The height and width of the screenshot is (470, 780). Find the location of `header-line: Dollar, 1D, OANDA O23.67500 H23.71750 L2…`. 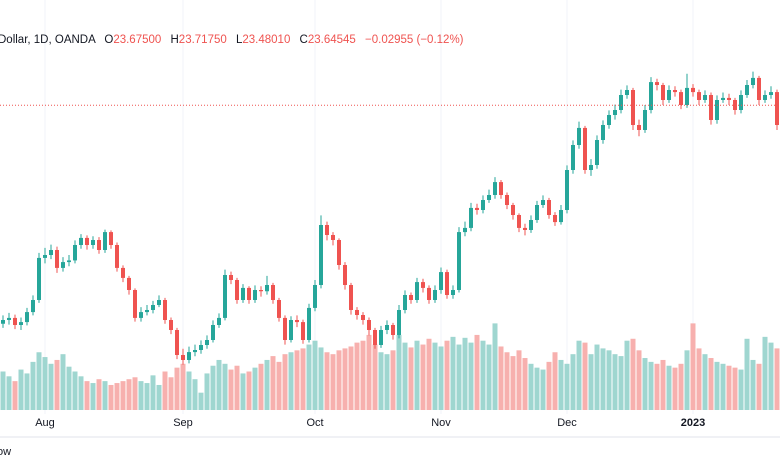

header-line: Dollar, 1D, OANDA O23.67500 H23.71750 L2… is located at coordinates (232, 40).